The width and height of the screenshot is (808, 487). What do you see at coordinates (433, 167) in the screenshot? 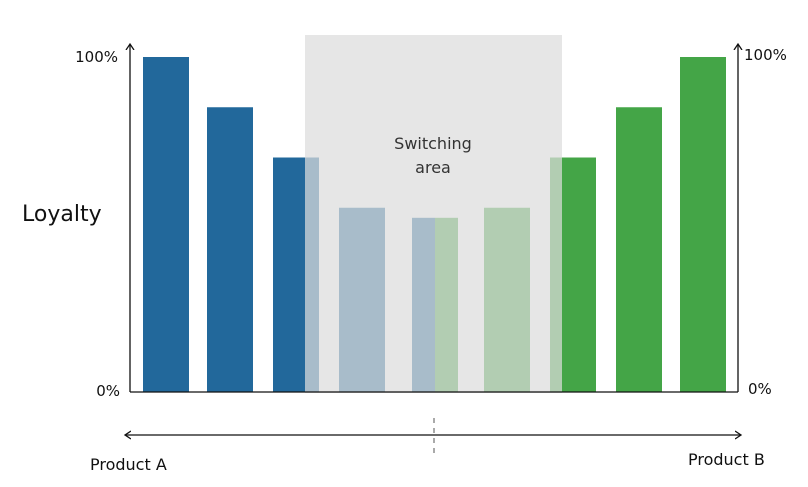
I see `switching-area-label-line2: area` at bounding box center [433, 167].